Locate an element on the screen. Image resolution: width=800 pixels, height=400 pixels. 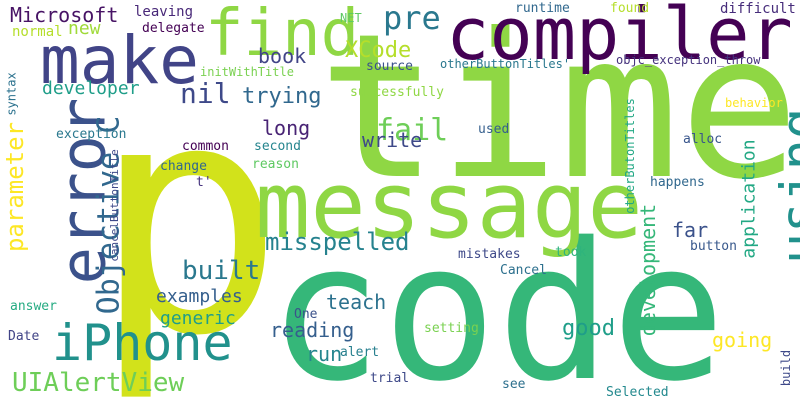
word-application: application is located at coordinates (749, 199).